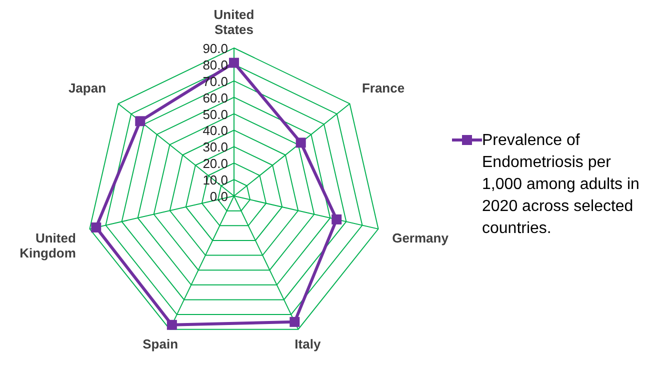  Describe the element at coordinates (215, 114) in the screenshot. I see `y-tick-label: 50.0` at that location.